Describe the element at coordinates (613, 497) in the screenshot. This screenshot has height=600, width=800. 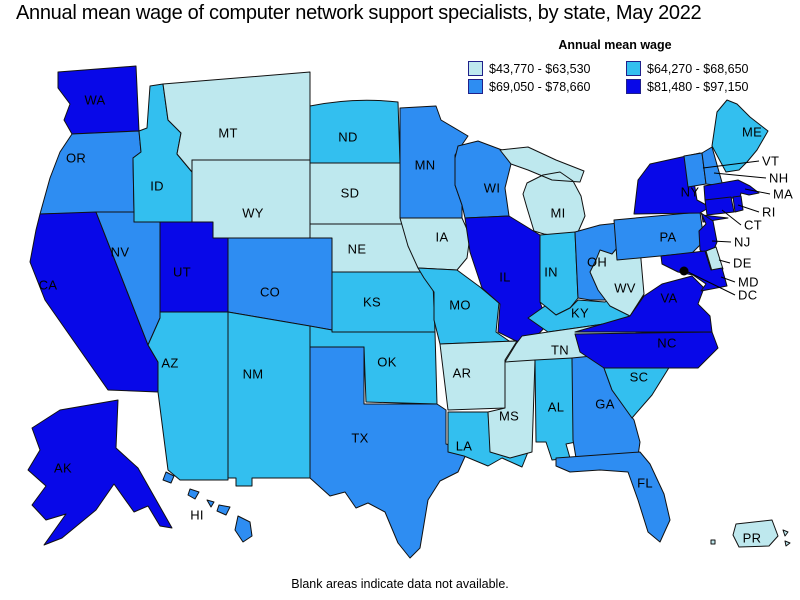
I see `state-FL` at that location.